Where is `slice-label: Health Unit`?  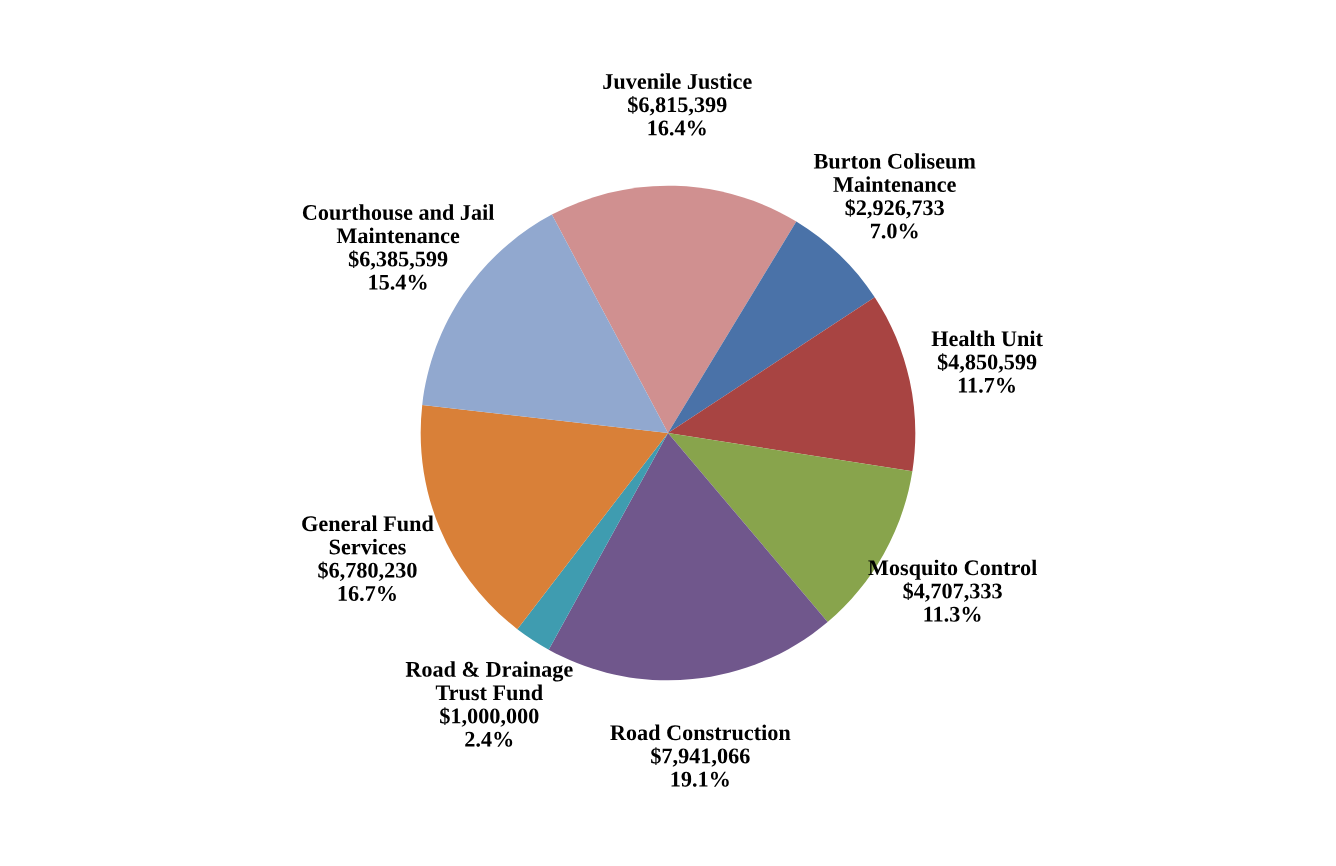
slice-label: Health Unit is located at coordinates (987, 338).